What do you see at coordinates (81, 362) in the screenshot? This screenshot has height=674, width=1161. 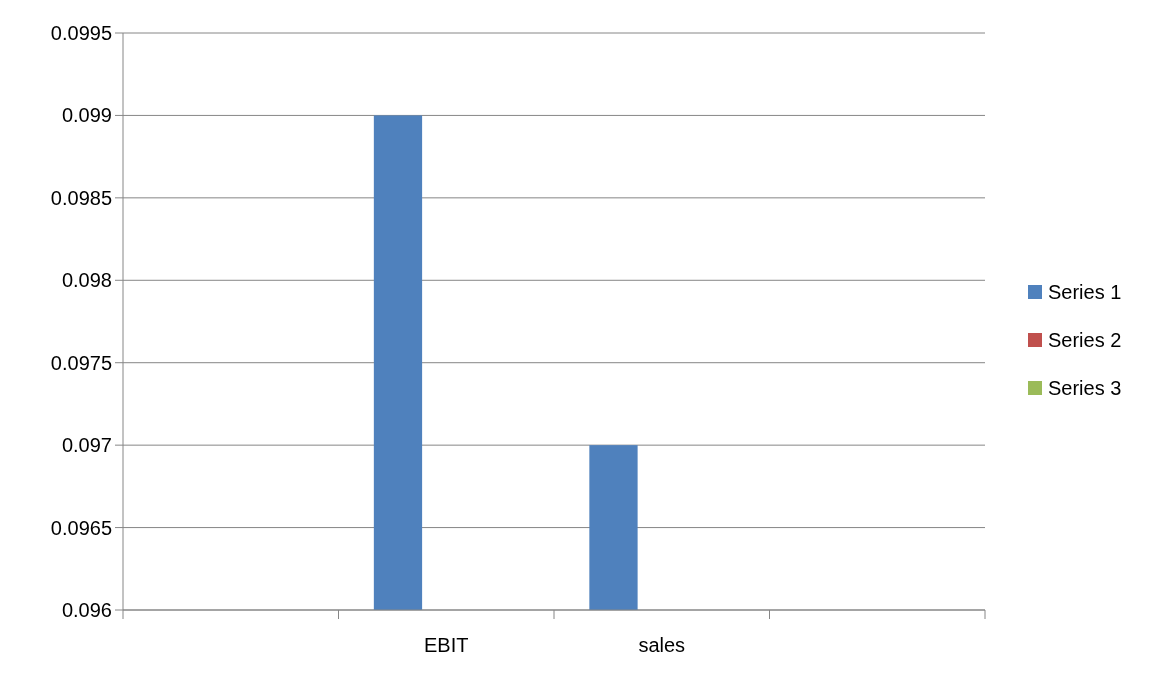 I see `y-tick-label: 0.0975` at bounding box center [81, 362].